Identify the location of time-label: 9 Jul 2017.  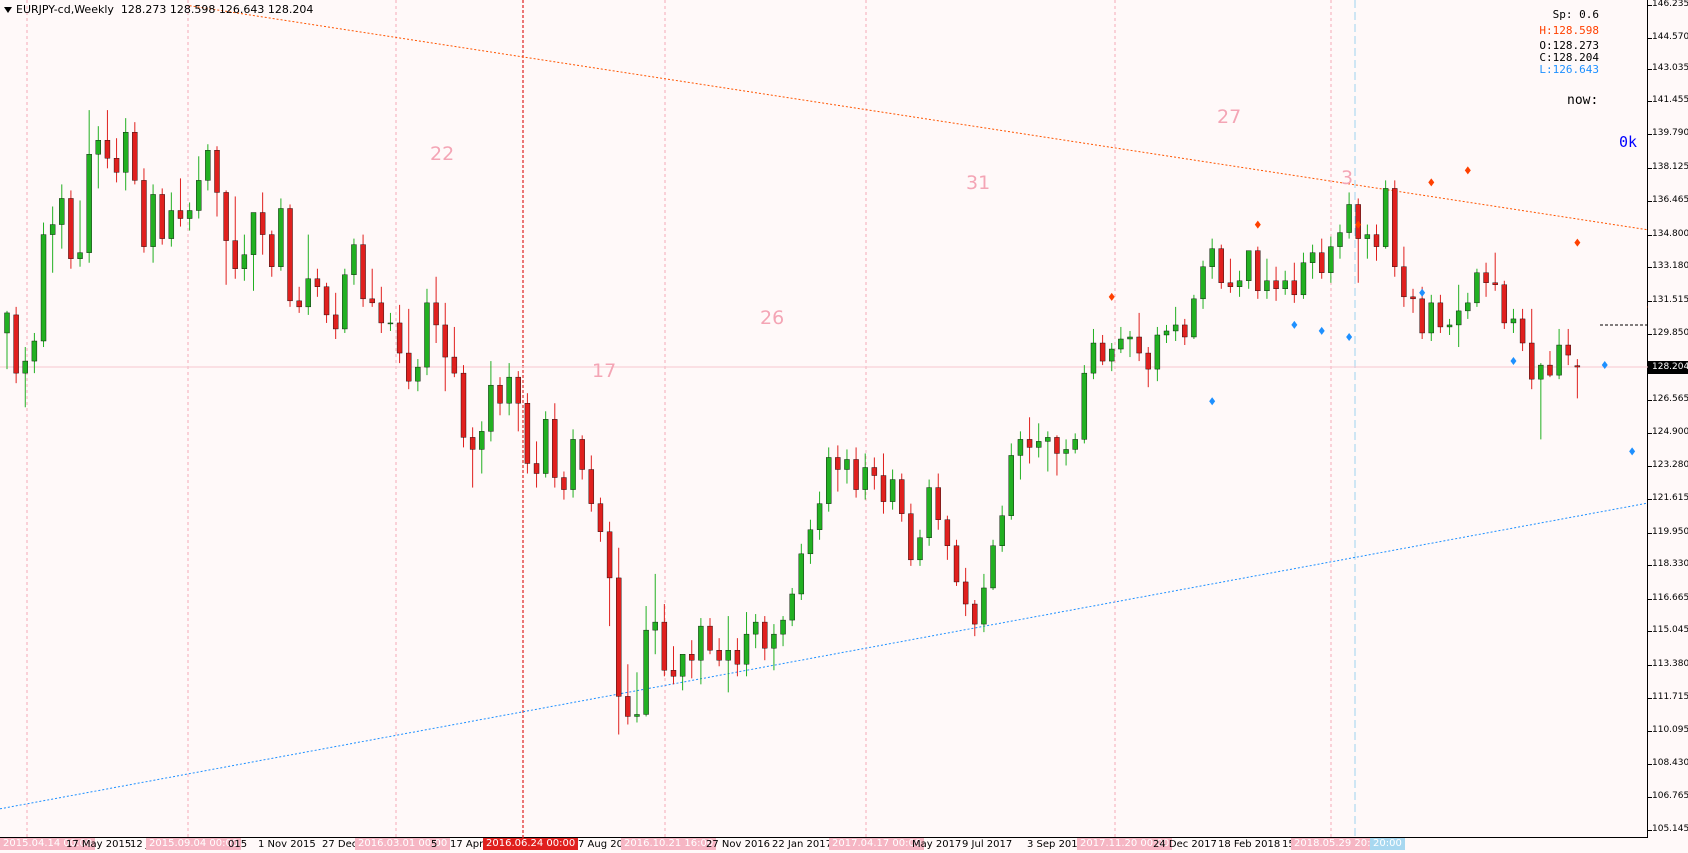
(987, 844).